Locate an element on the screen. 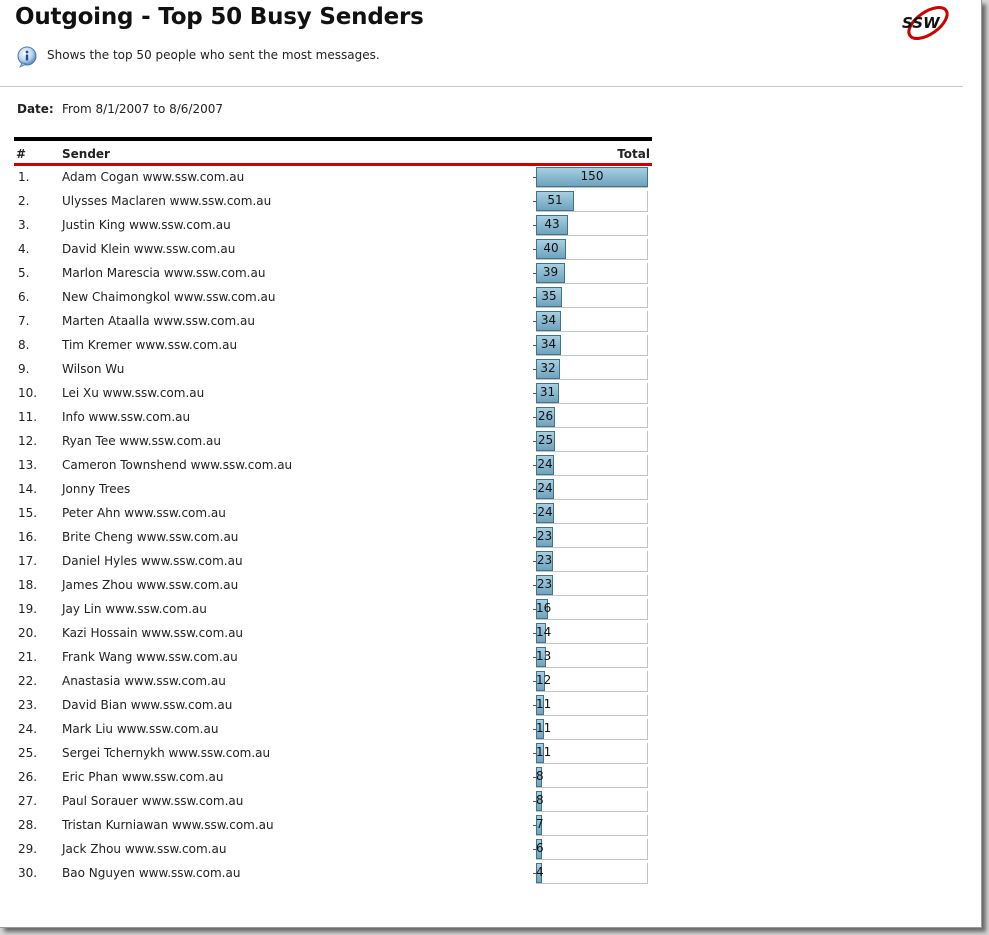  total-value: 12 is located at coordinates (544, 680).